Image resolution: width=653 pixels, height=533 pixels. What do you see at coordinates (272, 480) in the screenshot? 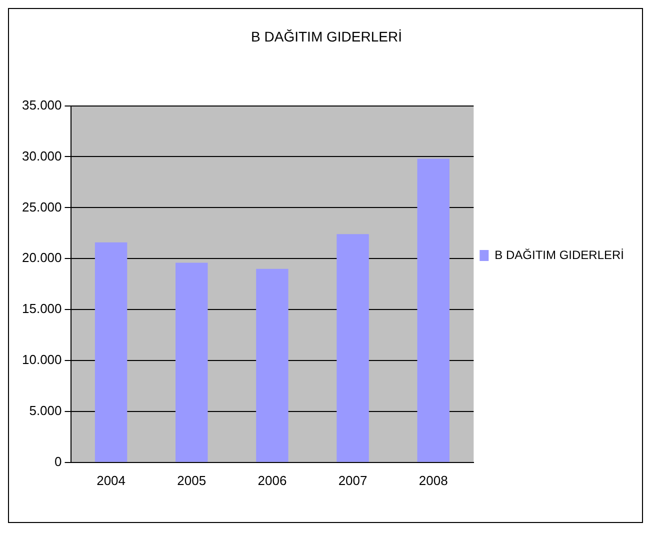
I see `x-tick-label: 2006` at bounding box center [272, 480].